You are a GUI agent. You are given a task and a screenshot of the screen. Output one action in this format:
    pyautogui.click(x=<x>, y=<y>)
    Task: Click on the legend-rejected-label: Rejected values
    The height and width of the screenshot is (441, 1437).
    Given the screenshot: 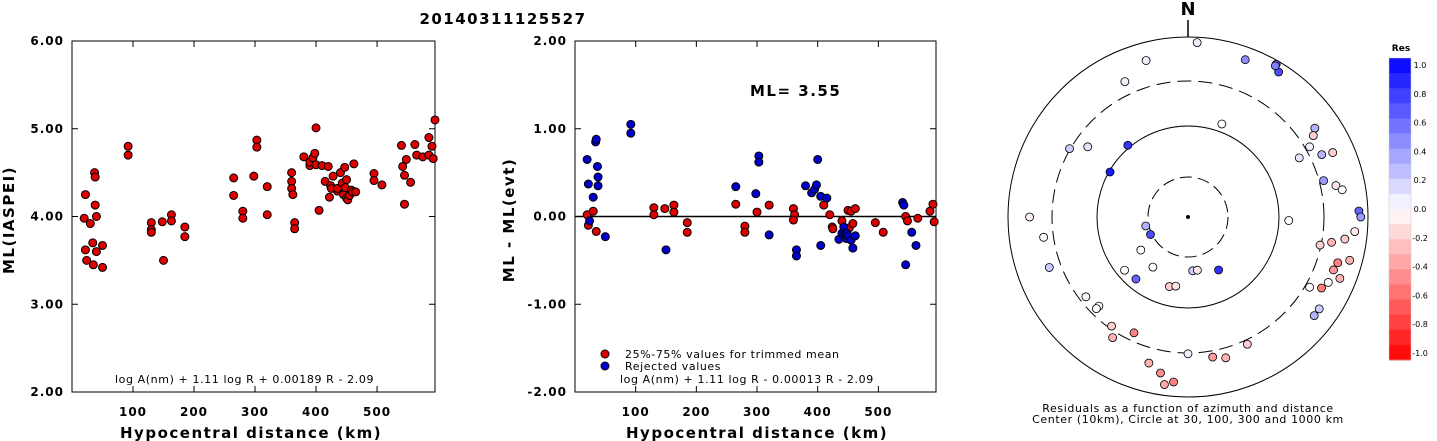 What is the action you would take?
    pyautogui.click(x=673, y=366)
    